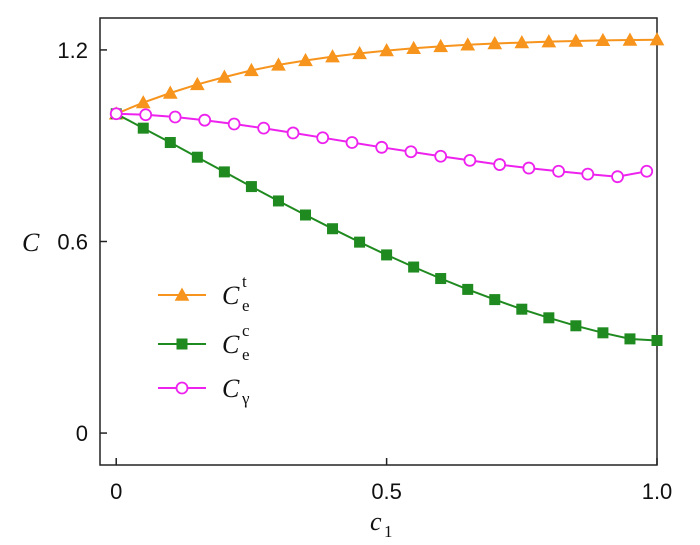 The height and width of the screenshot is (545, 700). I want to click on x-tick-label: 1.0, so click(657, 491).